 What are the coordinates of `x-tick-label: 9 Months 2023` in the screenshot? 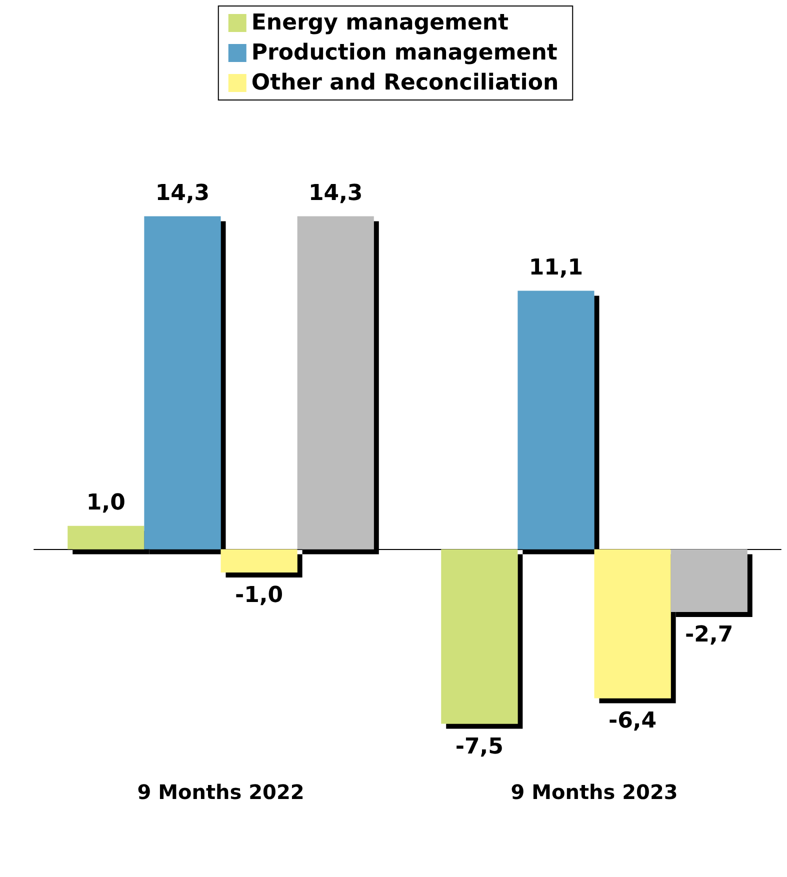 It's located at (594, 792).